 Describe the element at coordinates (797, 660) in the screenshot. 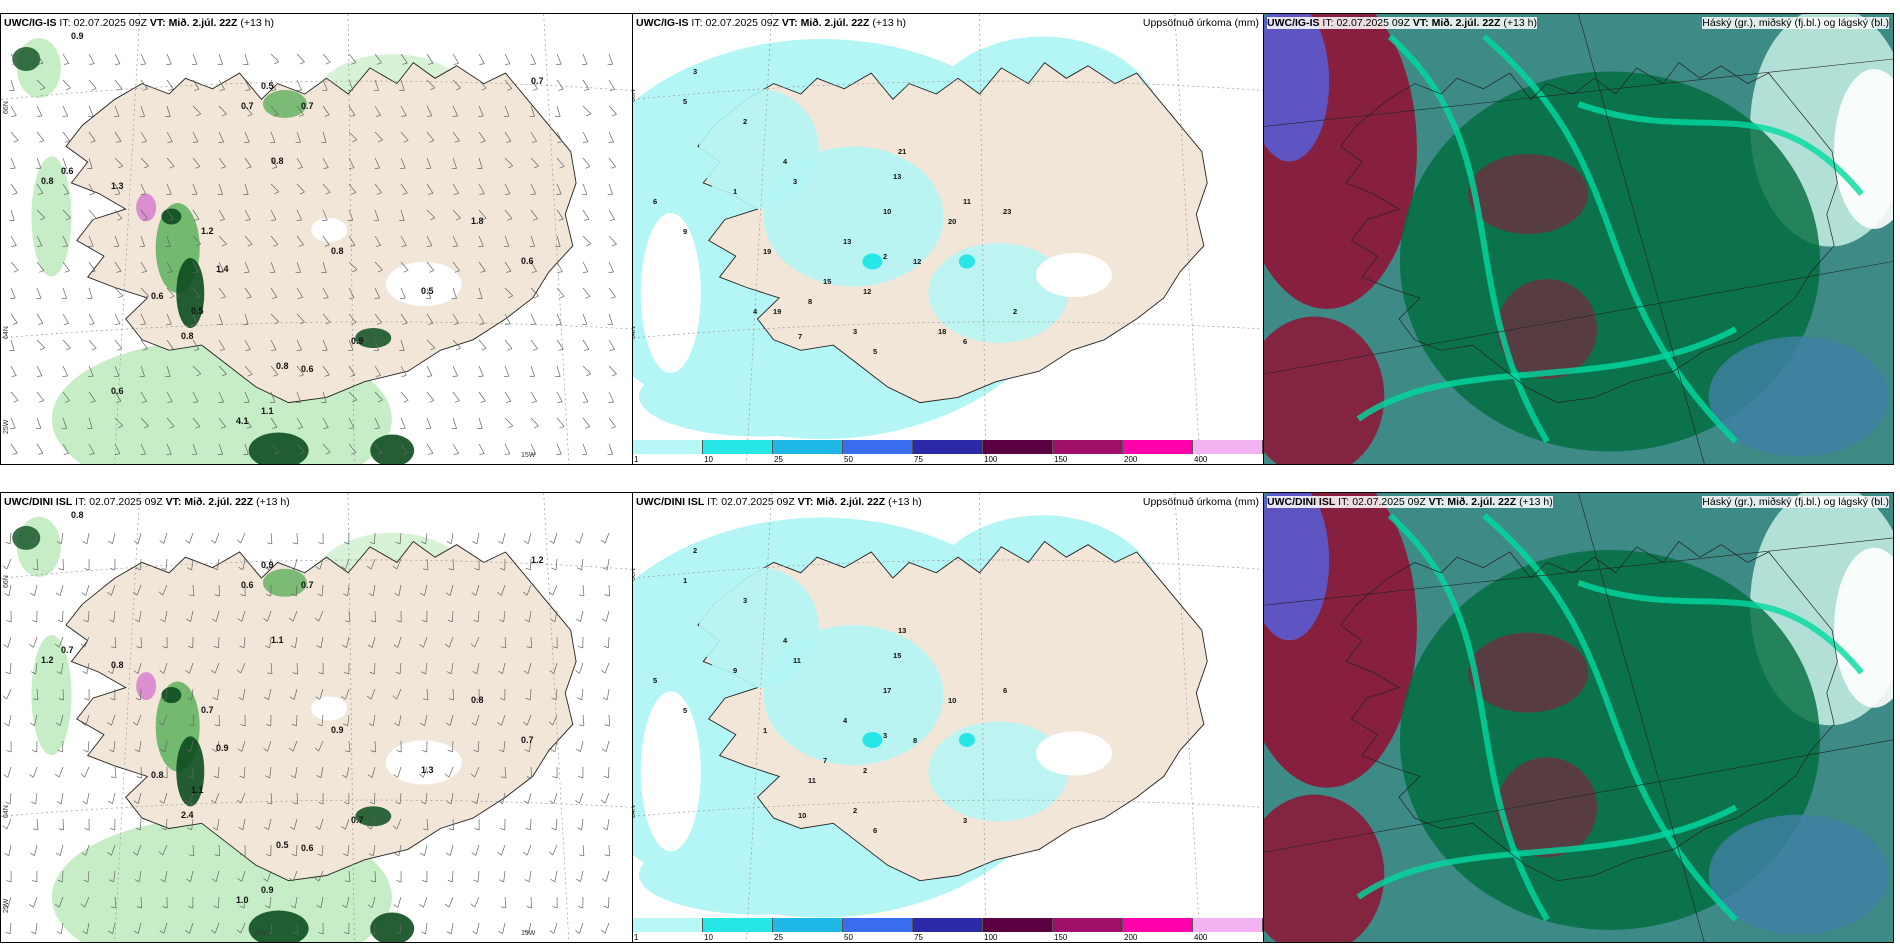

I see `value-label: 11` at that location.